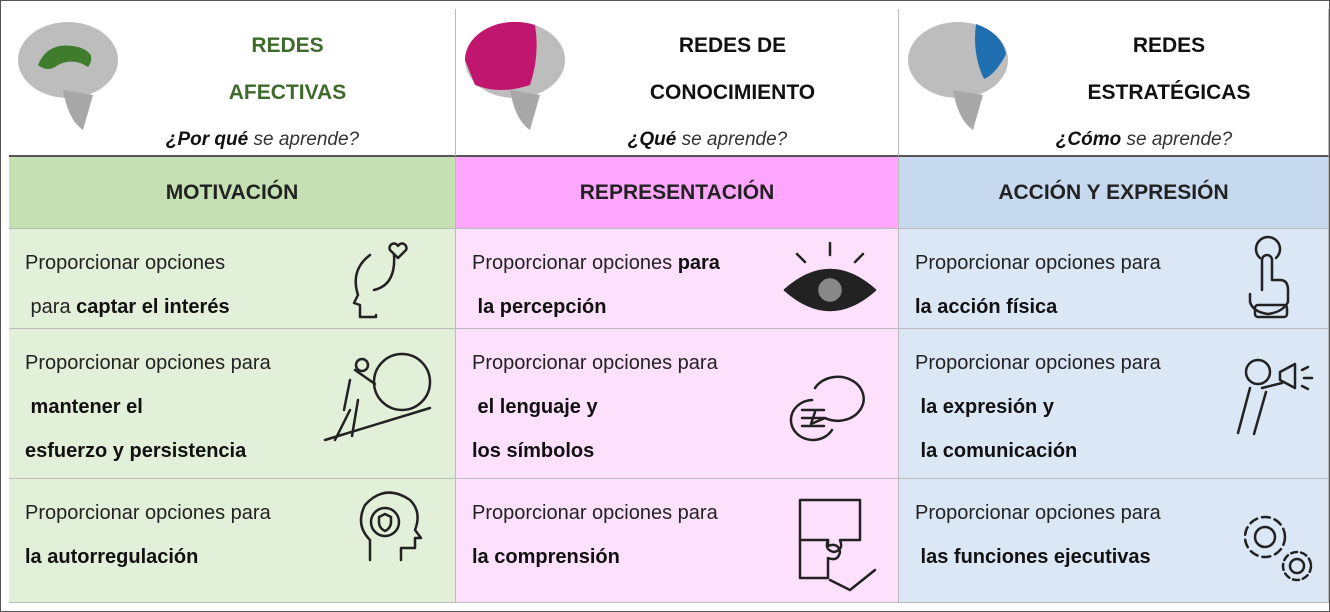 This screenshot has height=612, width=1330. I want to click on question: ¿Qué se aprende?, so click(707, 140).